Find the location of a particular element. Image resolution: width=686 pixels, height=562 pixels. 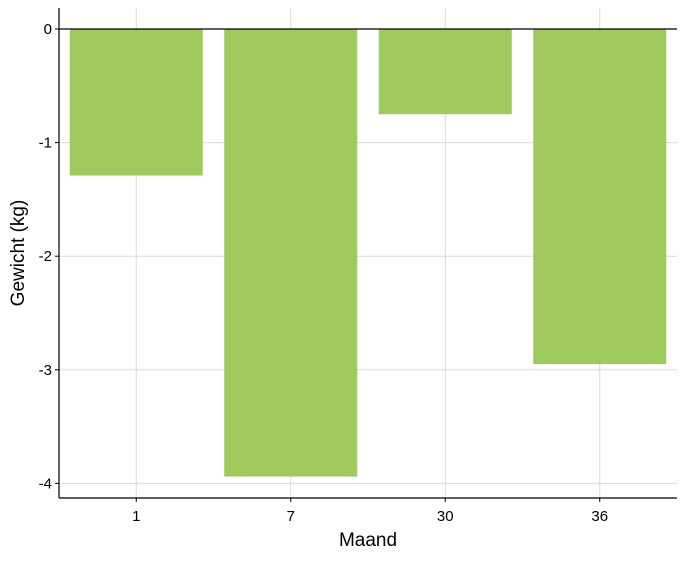

y-tick-label: -1 is located at coordinates (45, 143).